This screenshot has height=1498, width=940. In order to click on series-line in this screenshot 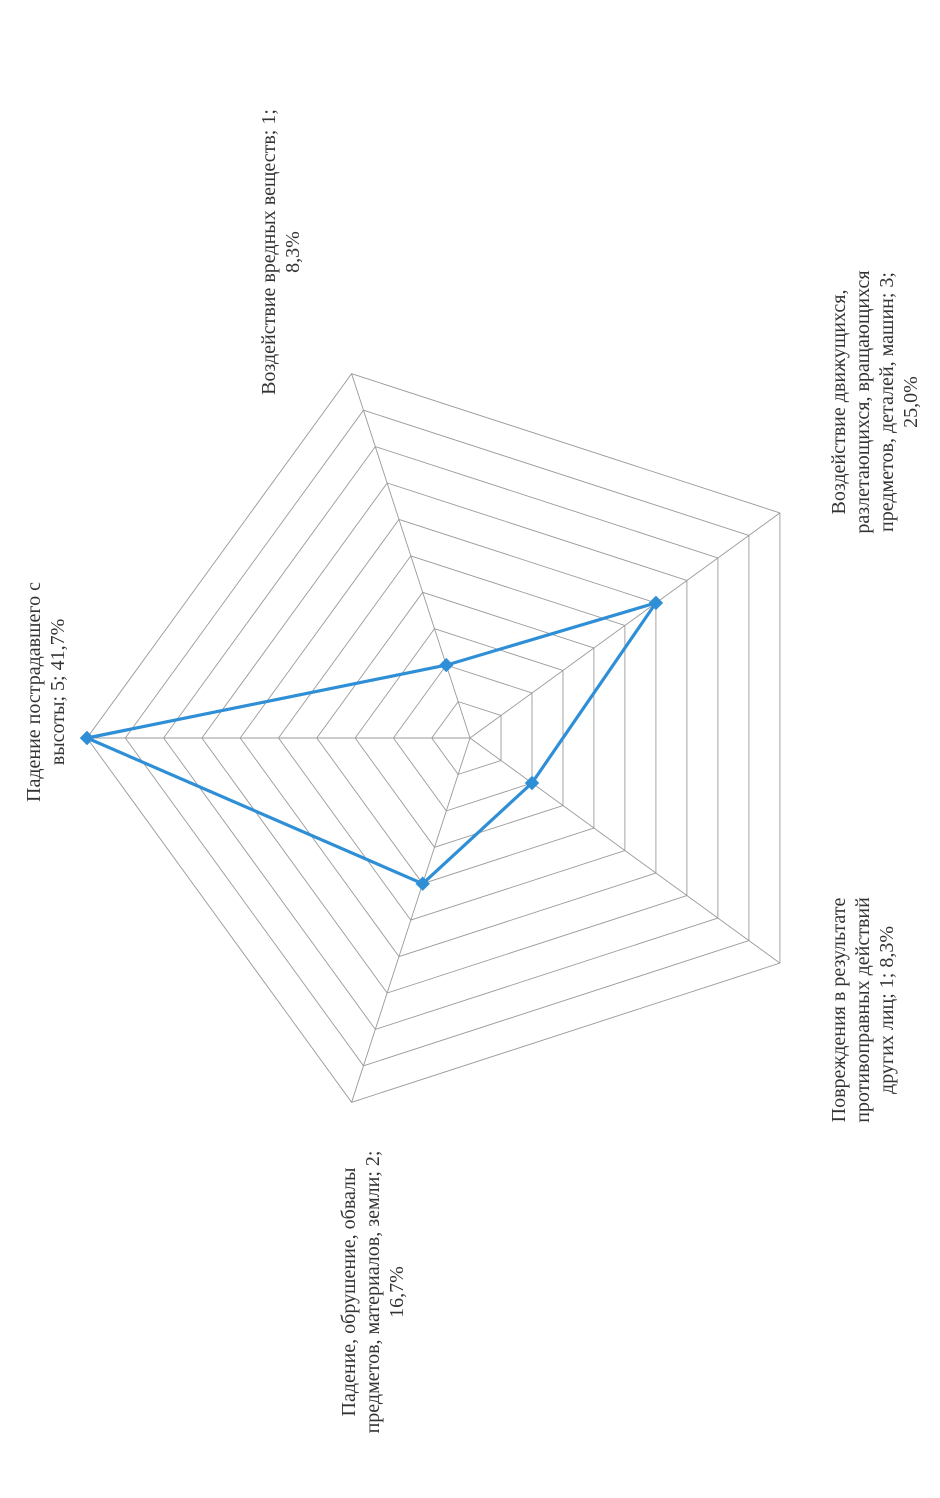, I will do `click(371, 743)`.